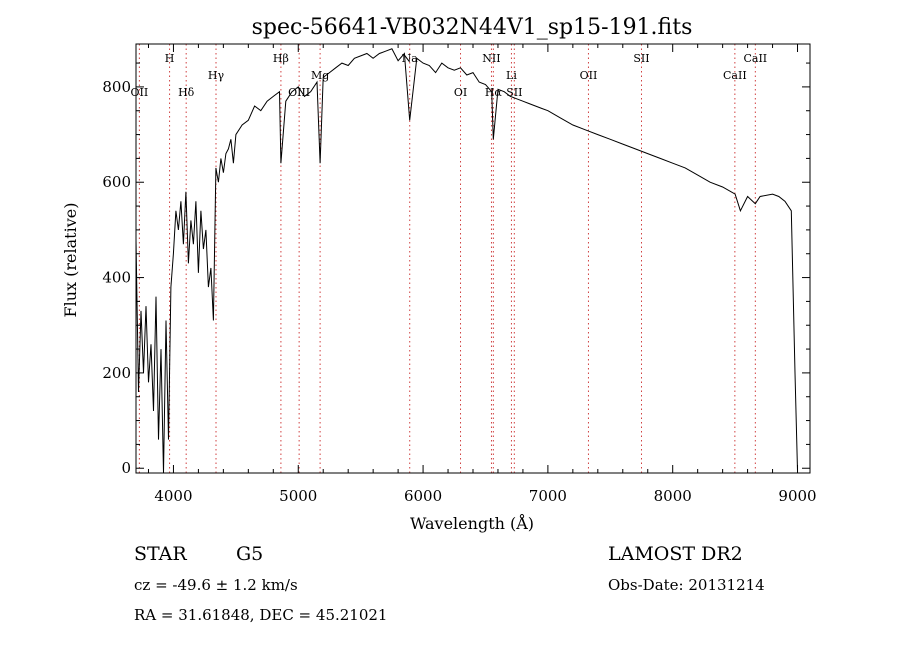  I want to click on y-tick-label: 0, so click(126, 468).